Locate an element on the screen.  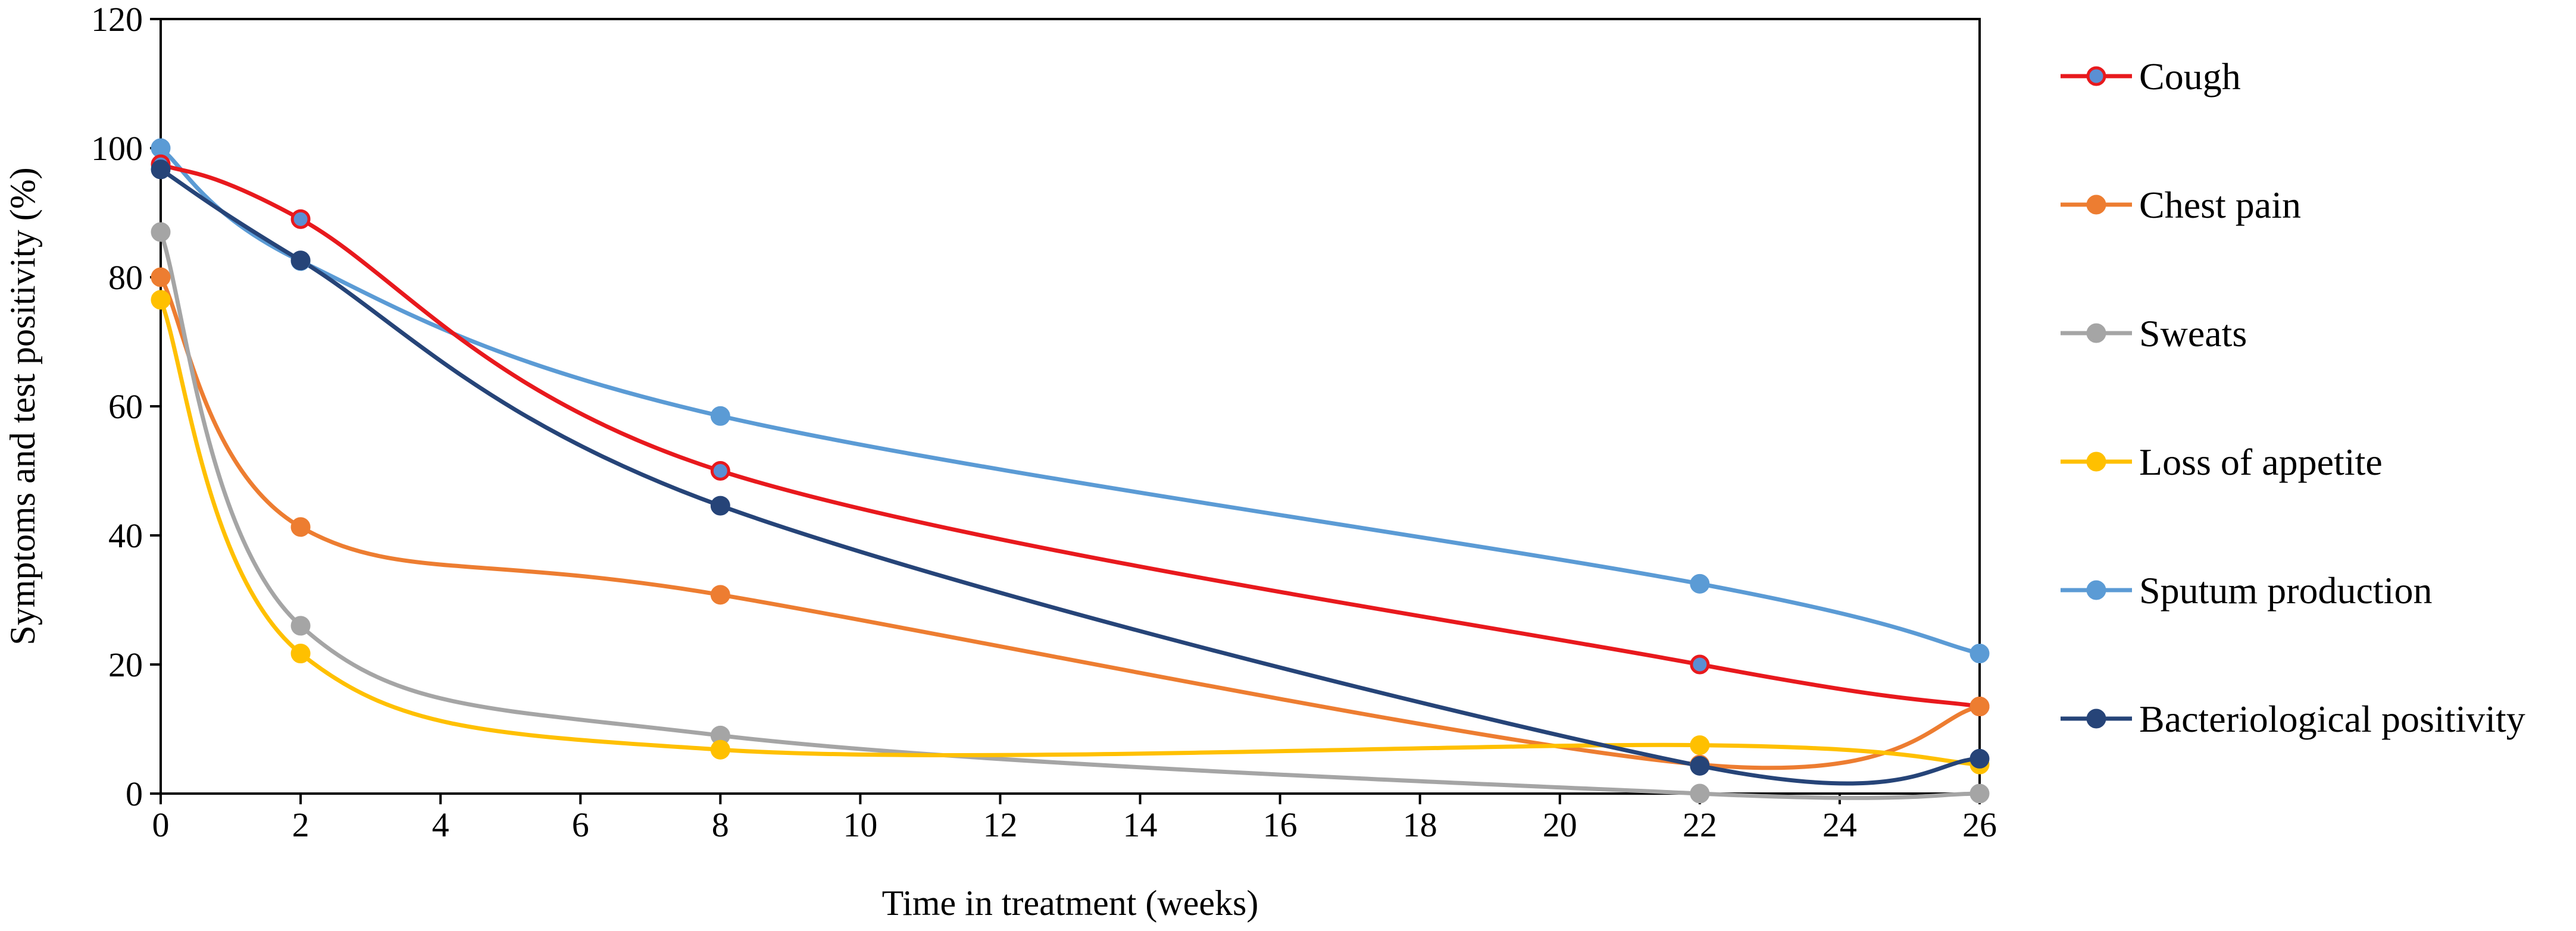
legend-marker-loss-of-appetite is located at coordinates (2096, 462).